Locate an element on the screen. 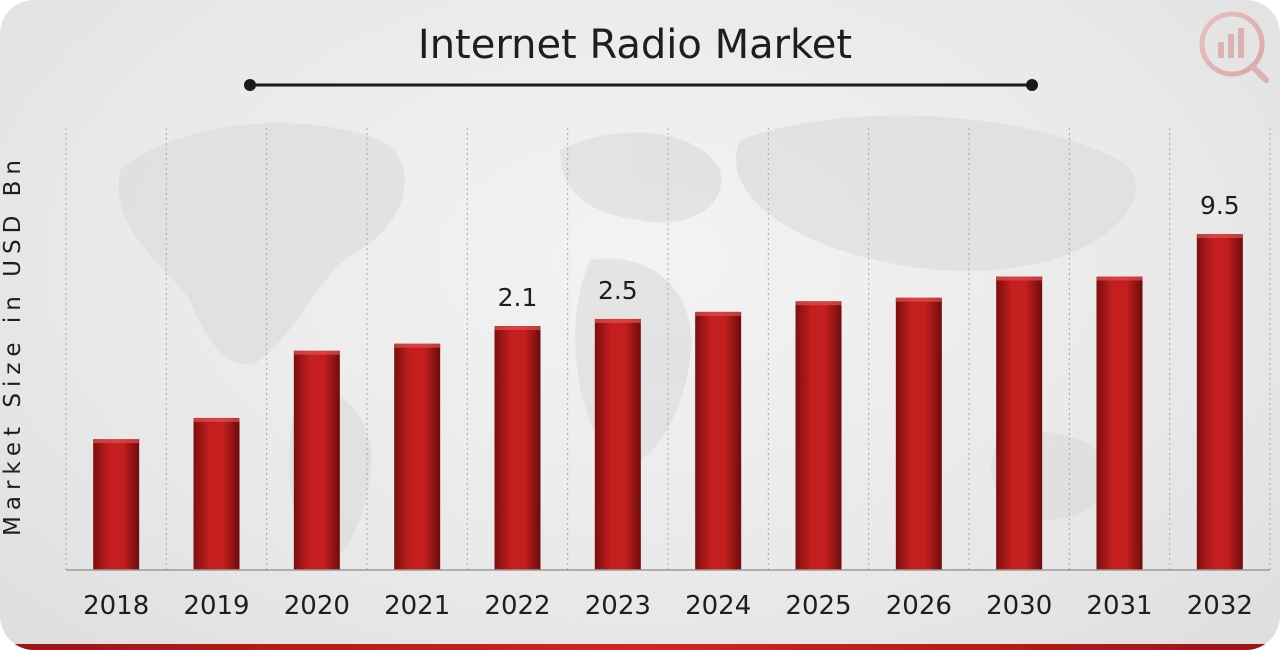  bar-2018 is located at coordinates (116, 504).